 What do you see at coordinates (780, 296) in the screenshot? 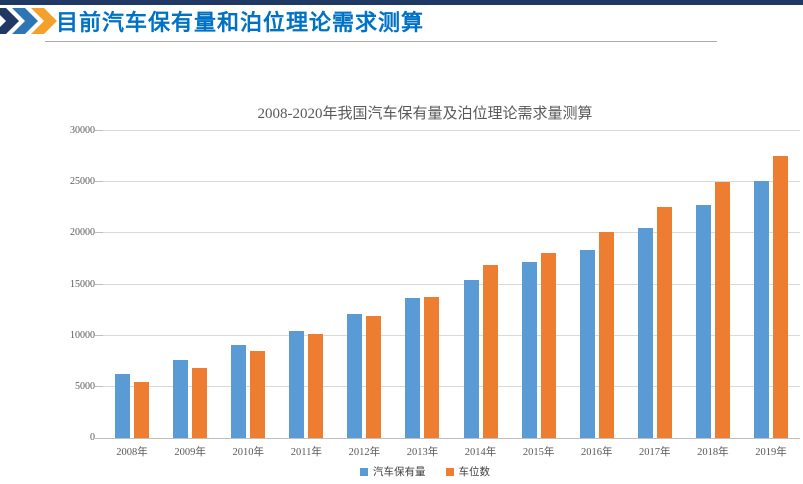
I see `bar-车位数-2019年` at bounding box center [780, 296].